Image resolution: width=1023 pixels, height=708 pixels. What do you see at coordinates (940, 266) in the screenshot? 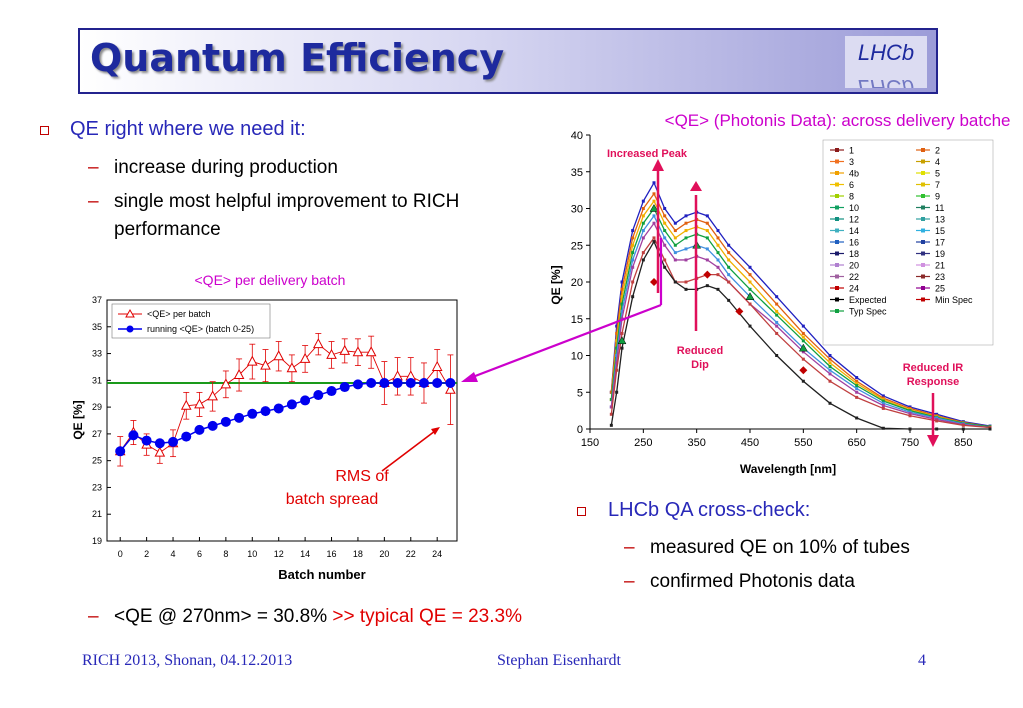
I see `legend-label: 21` at bounding box center [940, 266].